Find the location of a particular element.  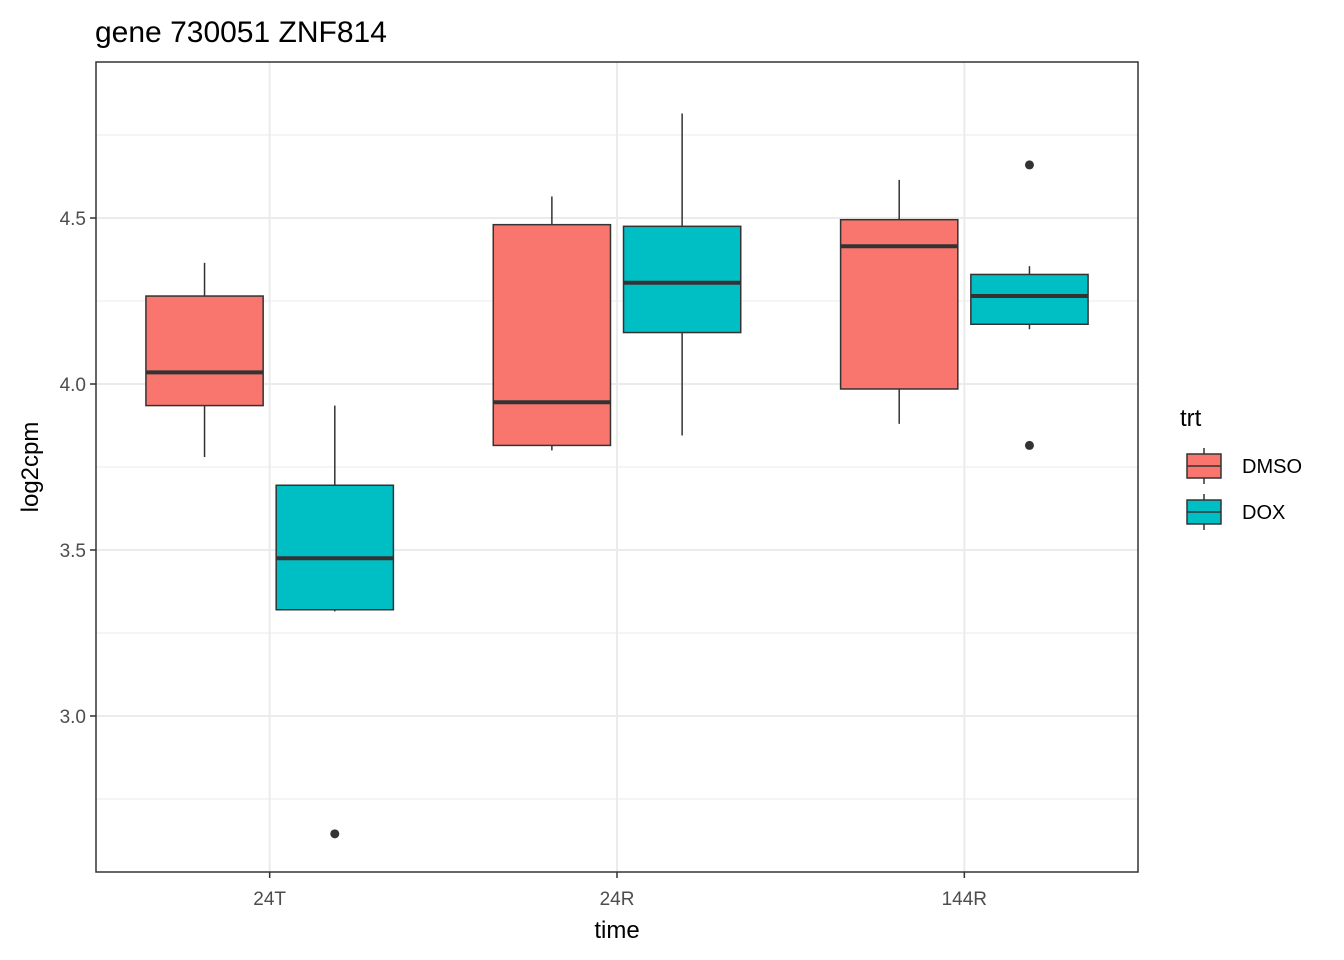

box-dmso-24t is located at coordinates (204, 360).